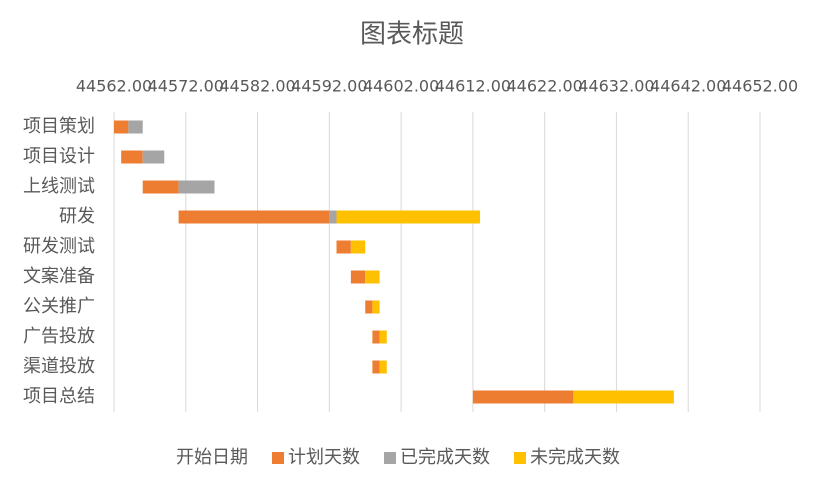  What do you see at coordinates (59, 156) in the screenshot?
I see `y-tick-label: 项目设计` at bounding box center [59, 156].